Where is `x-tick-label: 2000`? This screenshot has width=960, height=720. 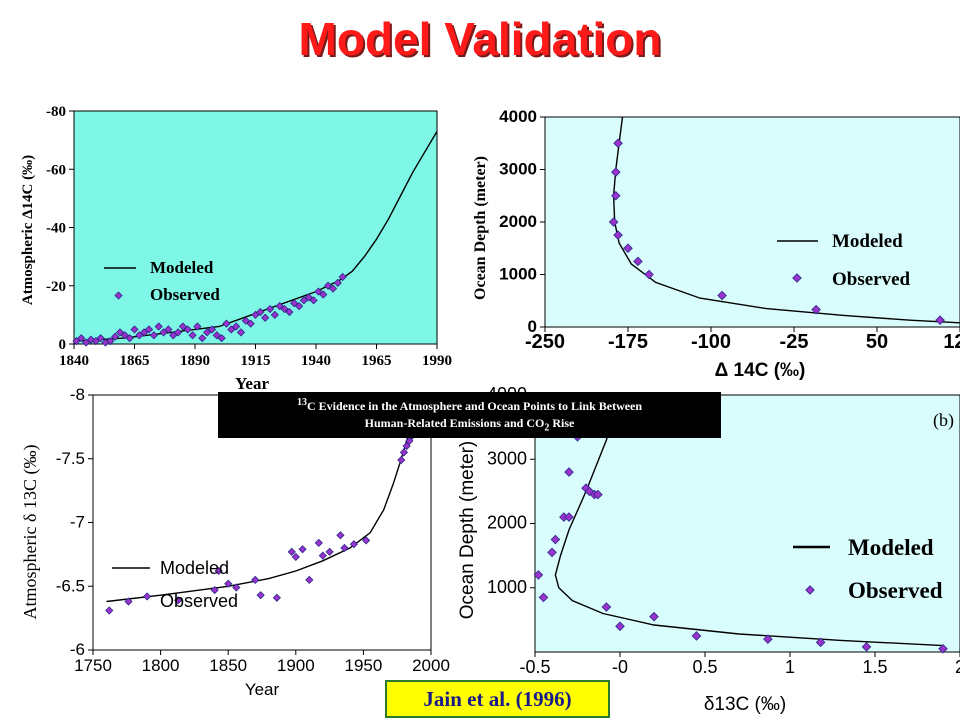 x-tick-label: 2000 is located at coordinates (431, 665).